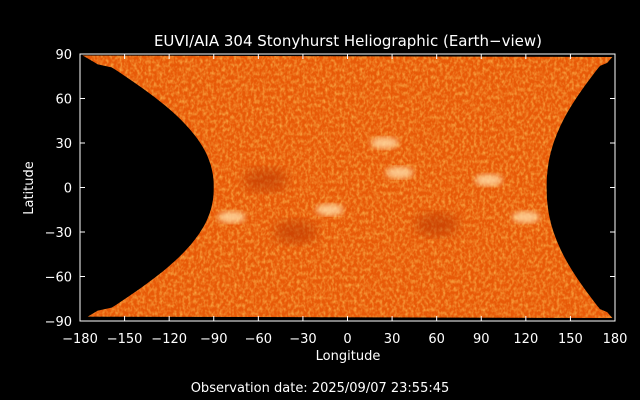 Image resolution: width=640 pixels, height=400 pixels. What do you see at coordinates (615, 339) in the screenshot?
I see `x-tick-label: 180` at bounding box center [615, 339].